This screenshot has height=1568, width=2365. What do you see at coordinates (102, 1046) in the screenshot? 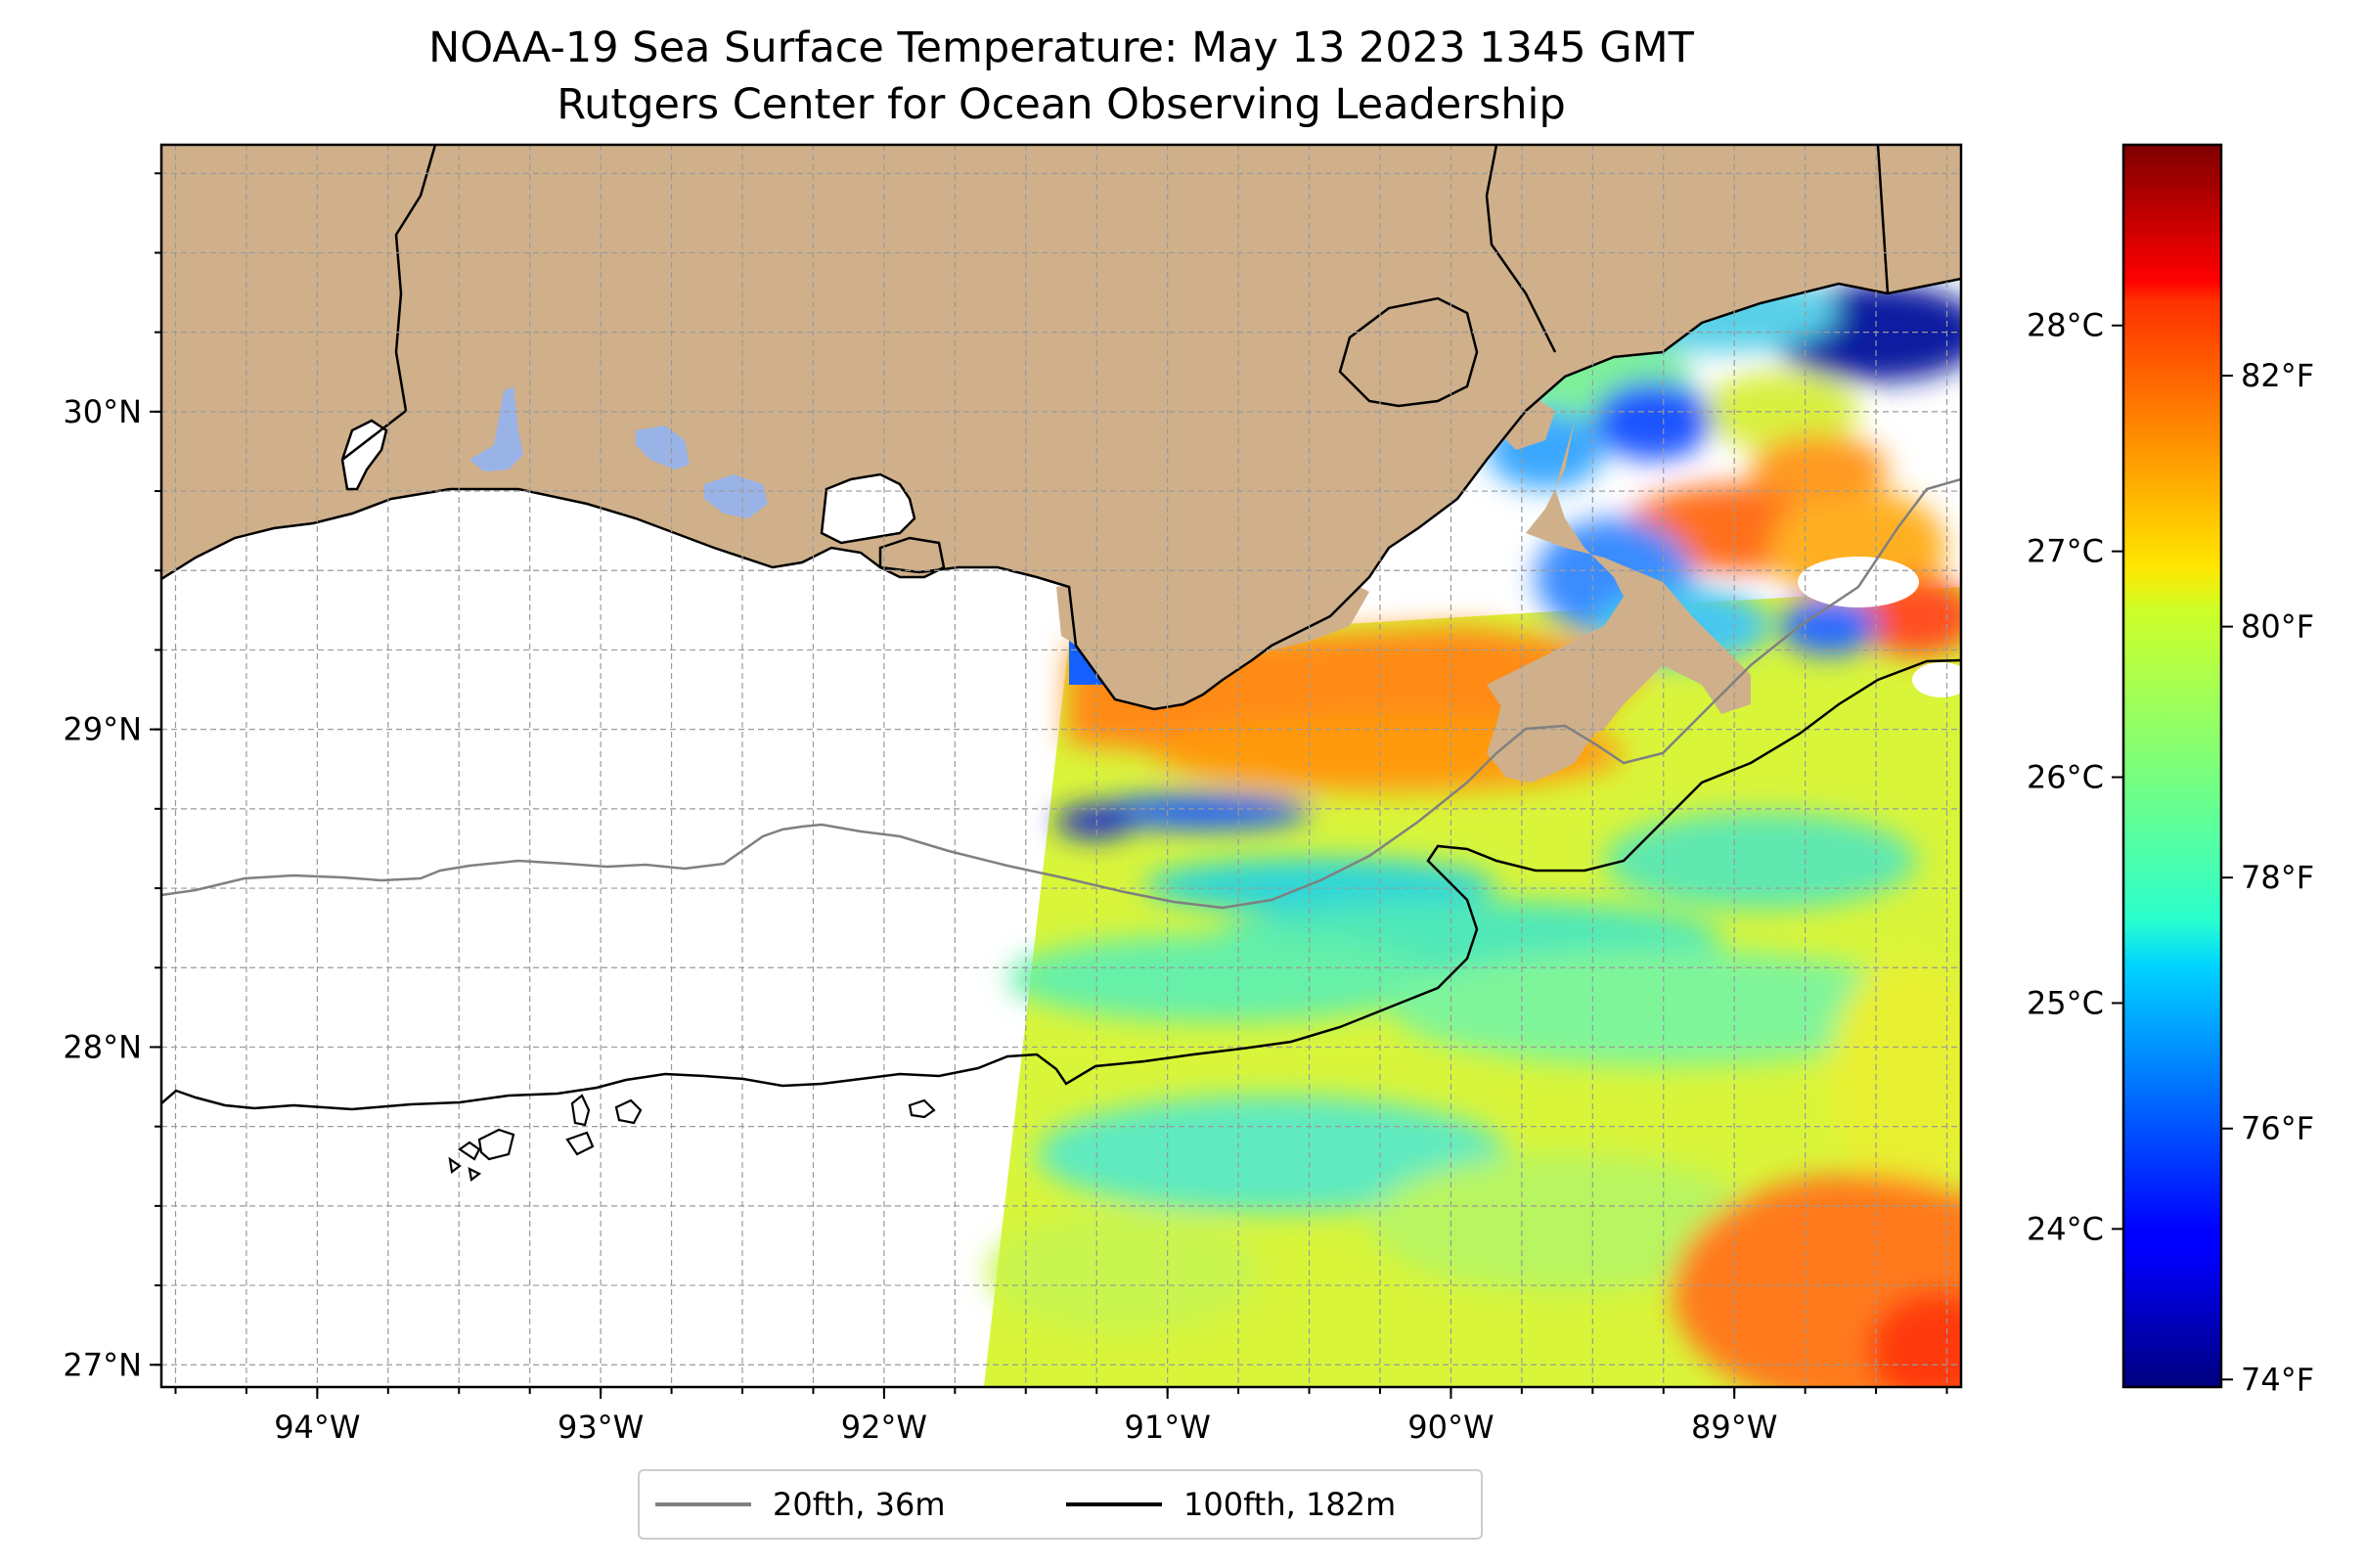
I see `y-tick-label: 28°N` at bounding box center [102, 1046].